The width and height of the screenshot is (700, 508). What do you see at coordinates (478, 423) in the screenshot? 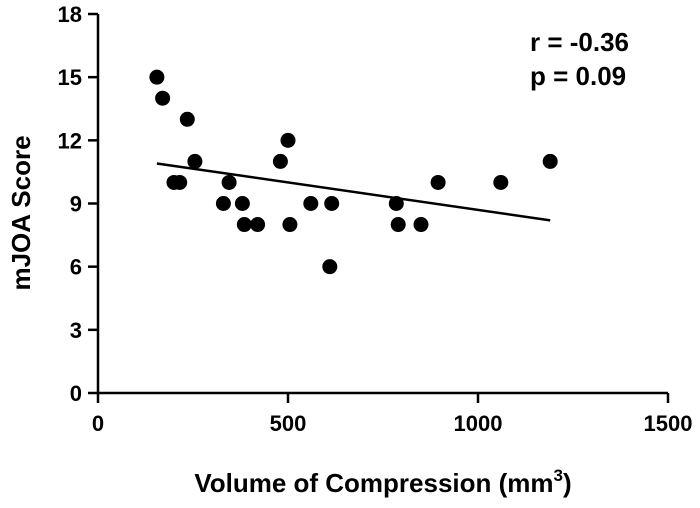
I see `x-tick-label: 1000` at bounding box center [478, 423].